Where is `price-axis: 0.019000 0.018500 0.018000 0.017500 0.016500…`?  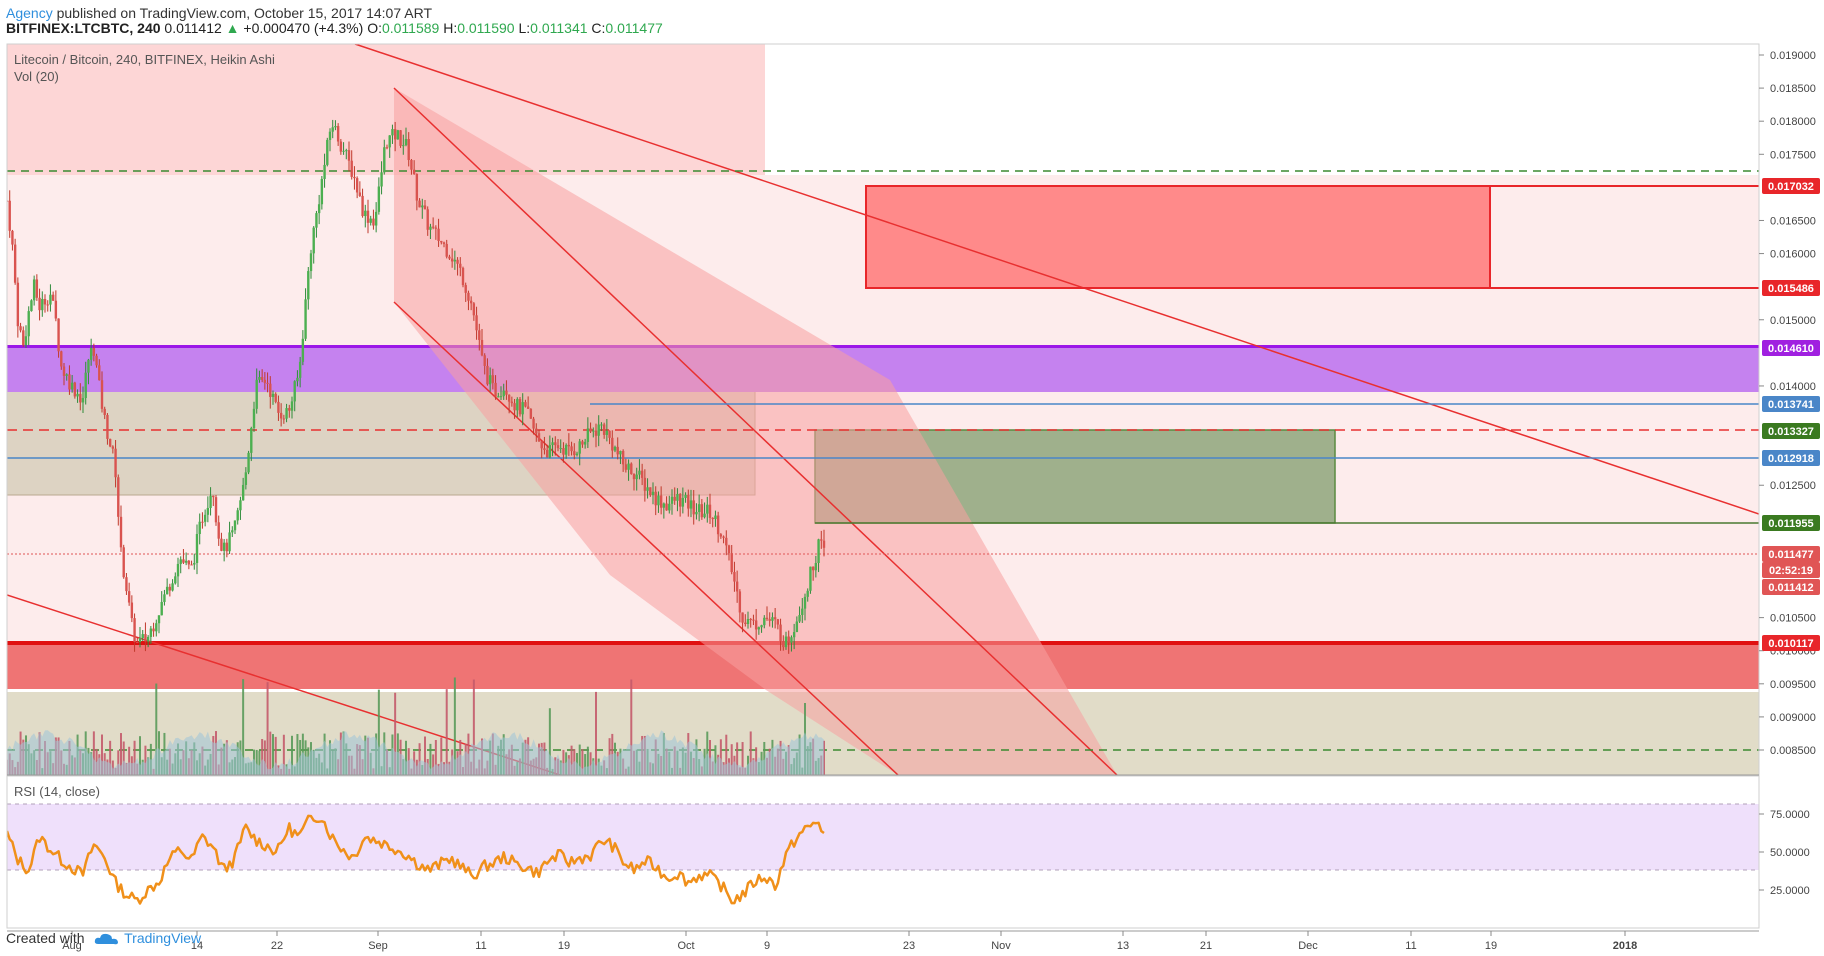
price-axis: 0.019000 0.018500 0.018000 0.017500 0.016500… is located at coordinates (1787, 403).